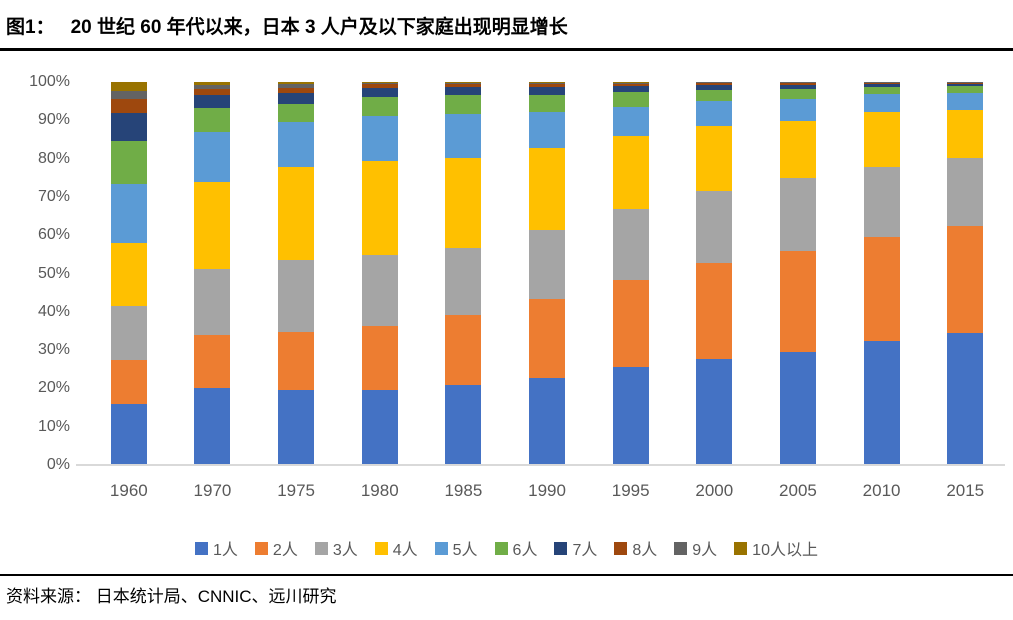 Image resolution: width=1013 pixels, height=620 pixels. I want to click on legend-label: 9人, so click(705, 550).